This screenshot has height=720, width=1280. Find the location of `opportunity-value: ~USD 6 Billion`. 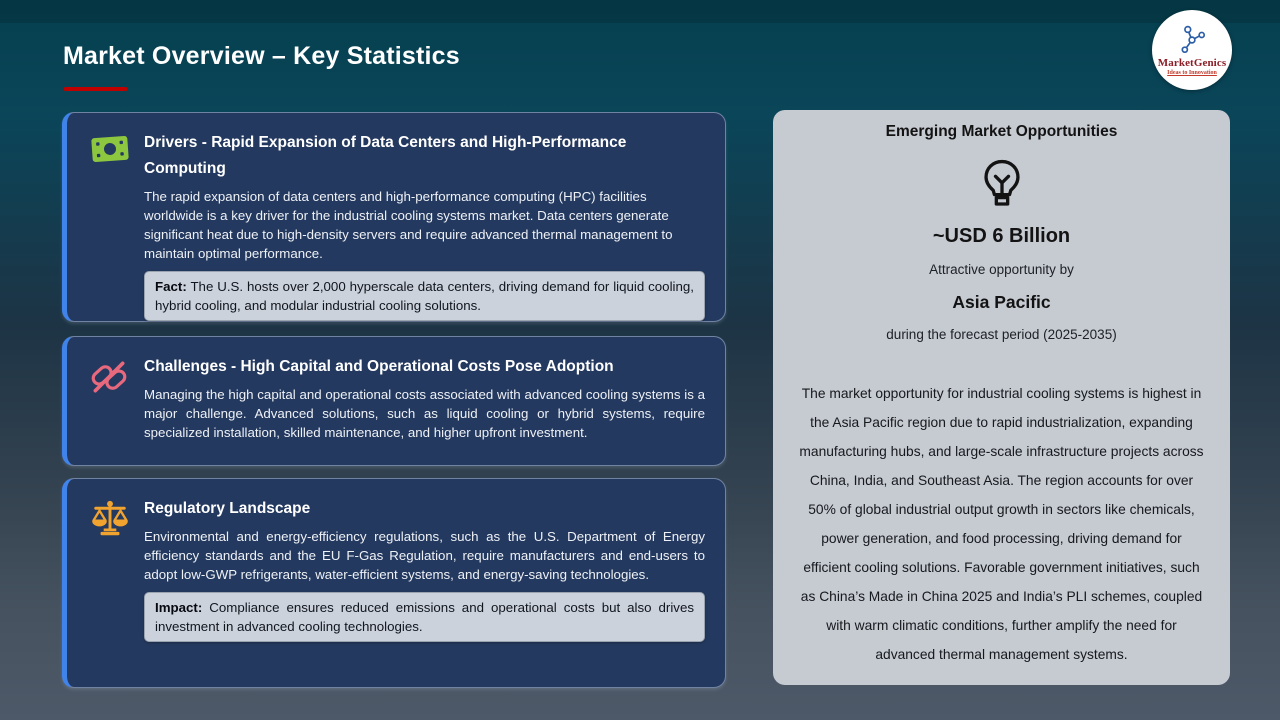

opportunity-value: ~USD 6 Billion is located at coordinates (1001, 236).